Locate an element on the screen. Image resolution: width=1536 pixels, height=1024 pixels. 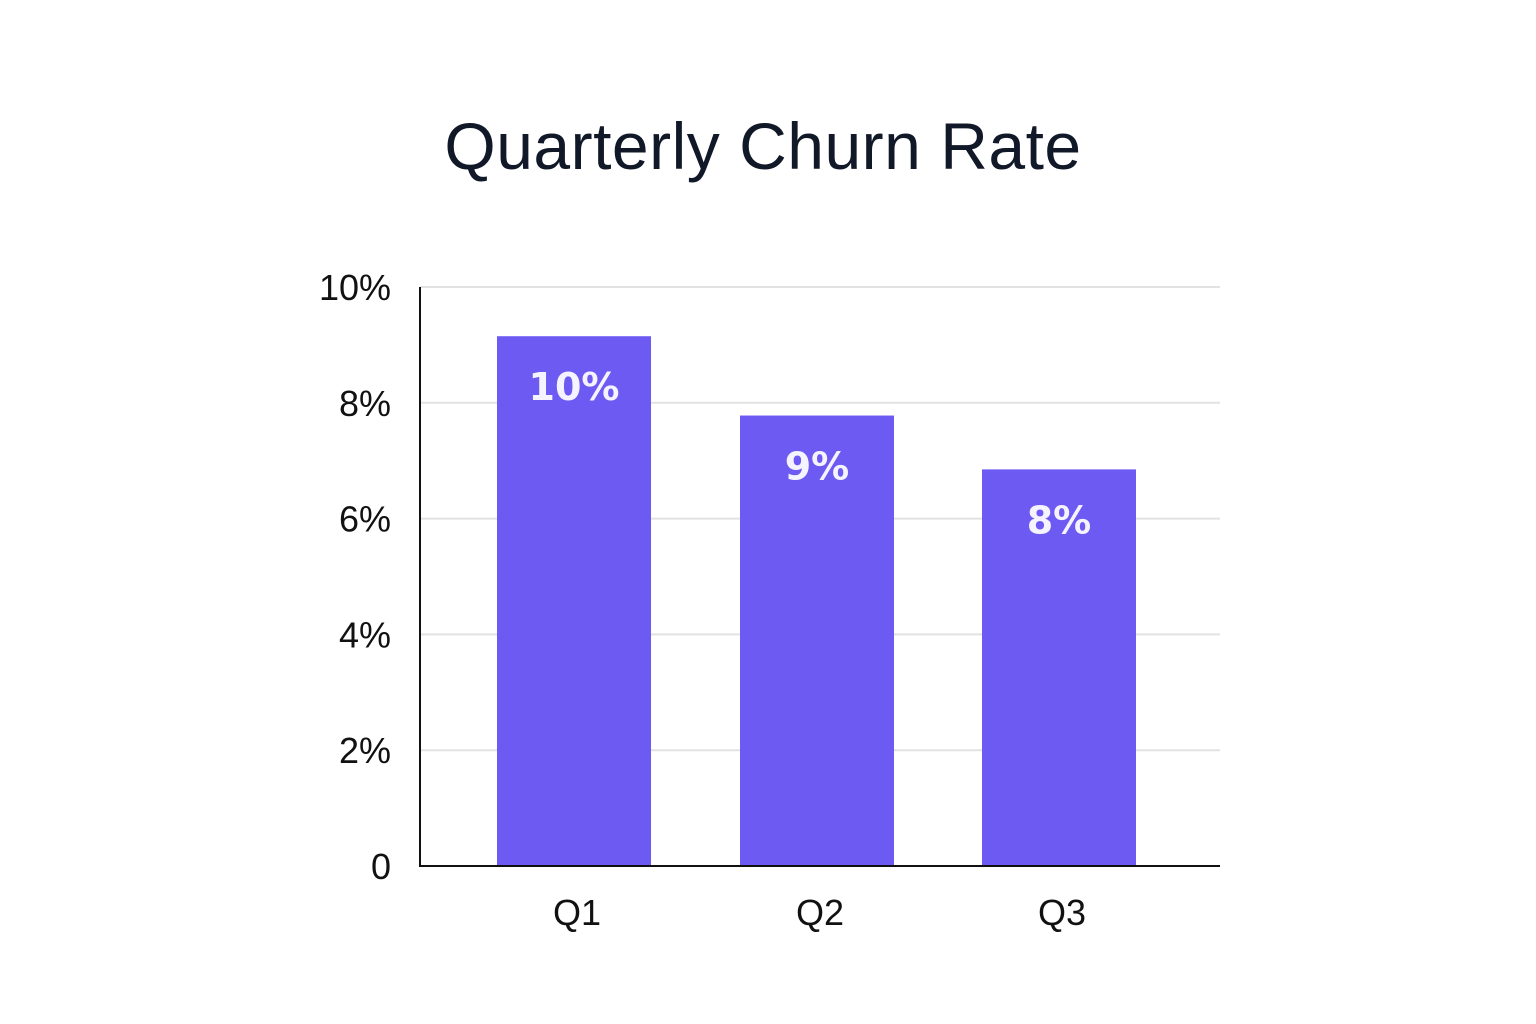
y-tick-label: 6% is located at coordinates (365, 519).